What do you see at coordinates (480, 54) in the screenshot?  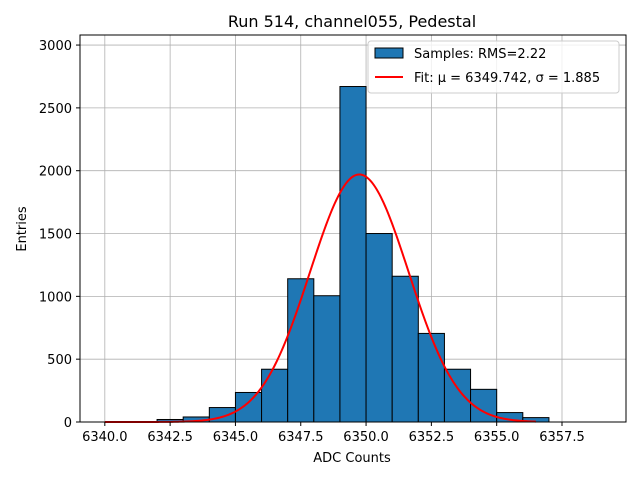 I see `legend-label-samples: Samples: RMS=2.22` at bounding box center [480, 54].